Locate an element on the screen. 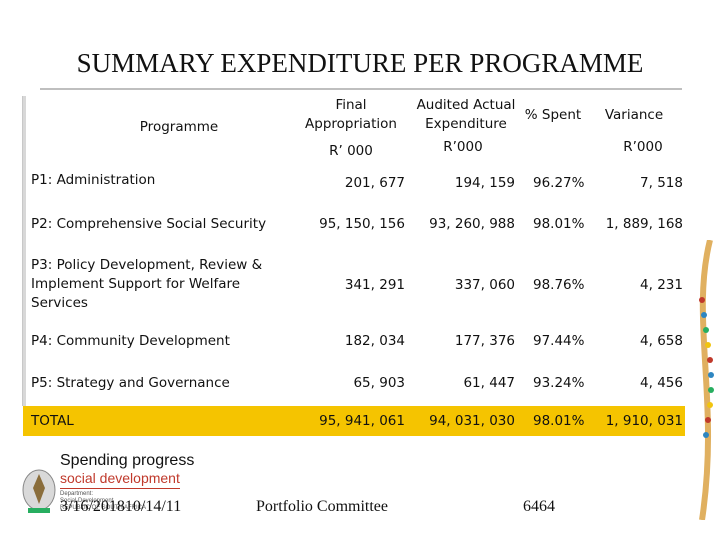 This screenshot has height=540, width=720. row1-spent: 96.27% is located at coordinates (559, 183).